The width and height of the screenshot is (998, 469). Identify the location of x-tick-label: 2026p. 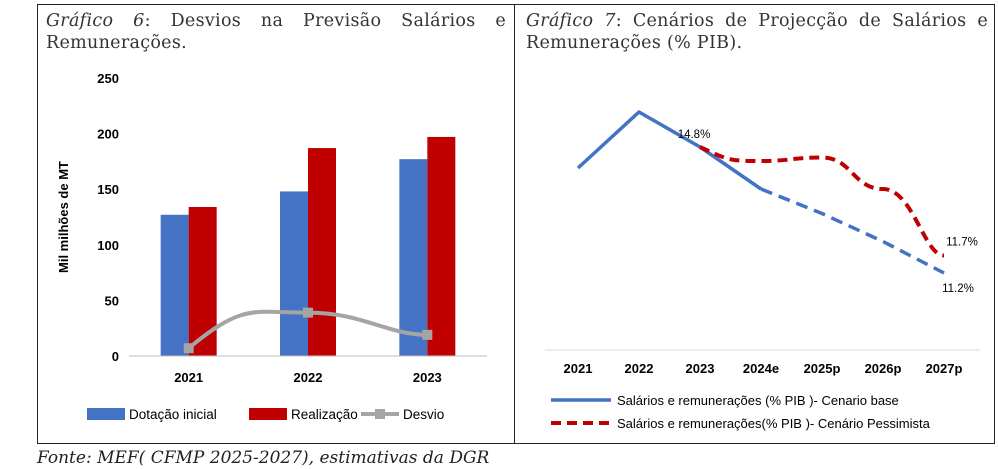
(883, 368).